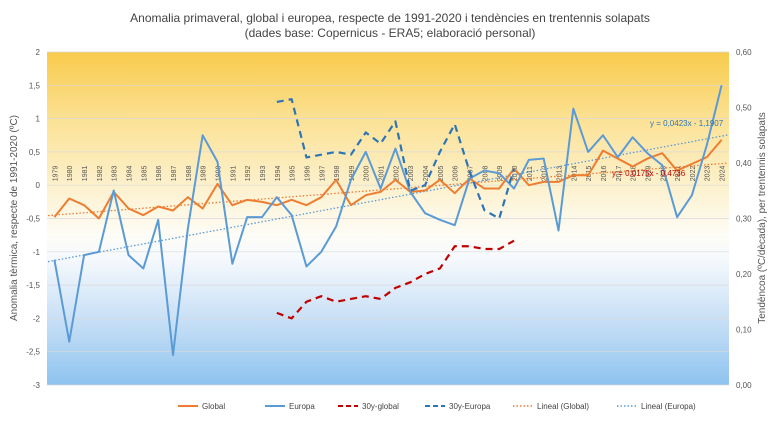 Image resolution: width=781 pixels, height=427 pixels. I want to click on x-tick-label: 1984, so click(130, 174).